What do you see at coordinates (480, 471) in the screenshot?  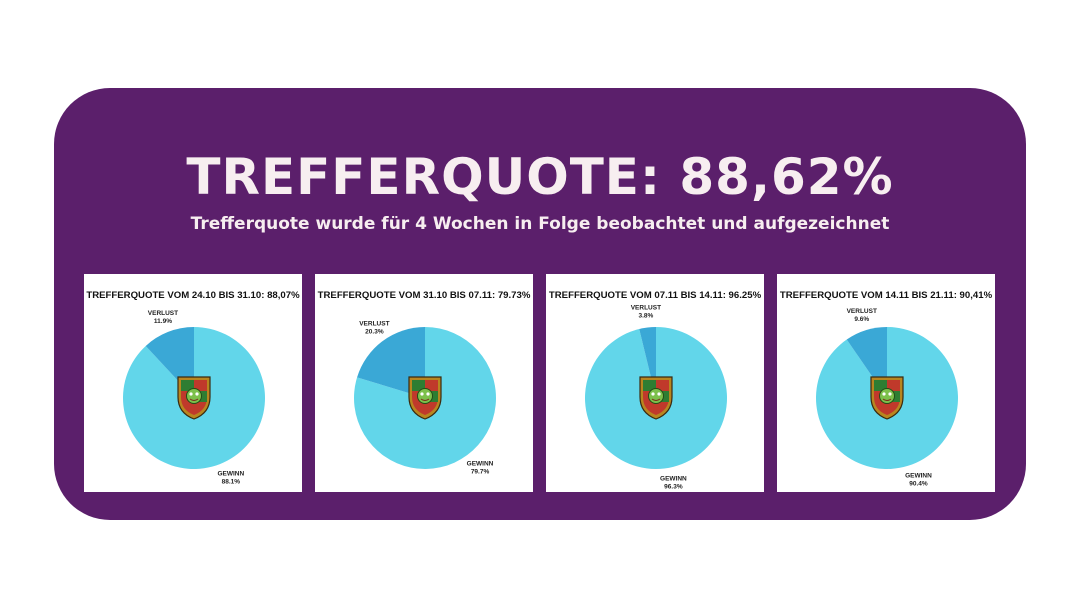 I see `slice-value-gewinn: 79.7%` at bounding box center [480, 471].